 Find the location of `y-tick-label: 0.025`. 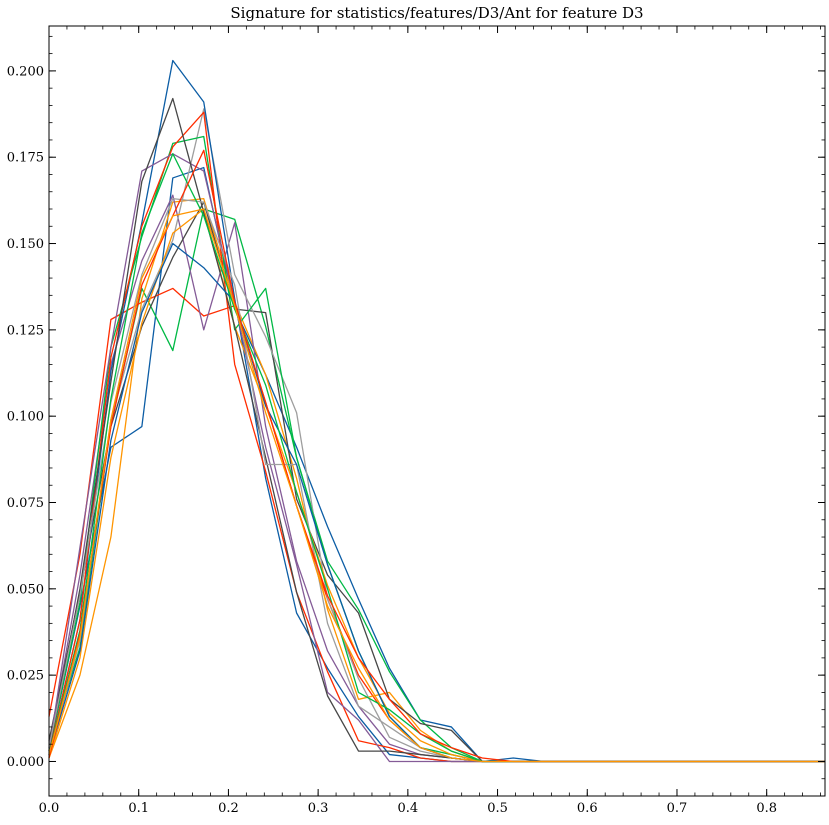

y-tick-label: 0.025 is located at coordinates (25, 676).